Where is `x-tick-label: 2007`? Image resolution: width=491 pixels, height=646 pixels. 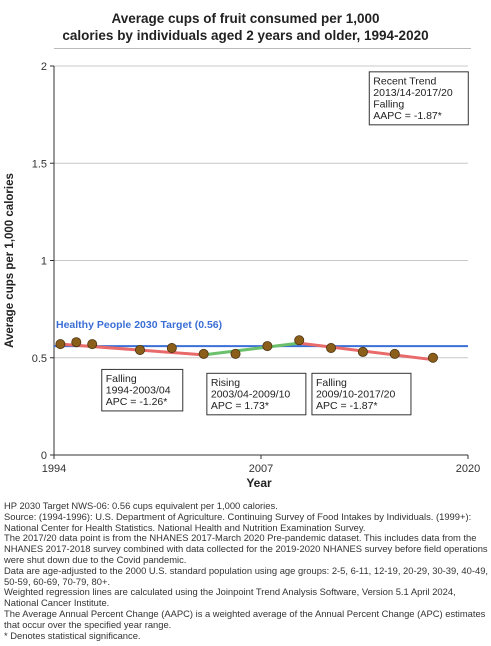 x-tick-label: 2007 is located at coordinates (261, 469).